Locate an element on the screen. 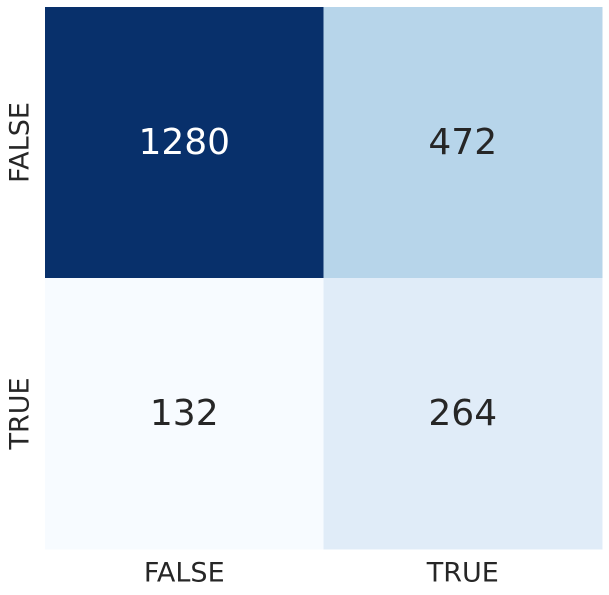 This screenshot has height=595, width=609. cell-value-label: 132 is located at coordinates (184, 413).